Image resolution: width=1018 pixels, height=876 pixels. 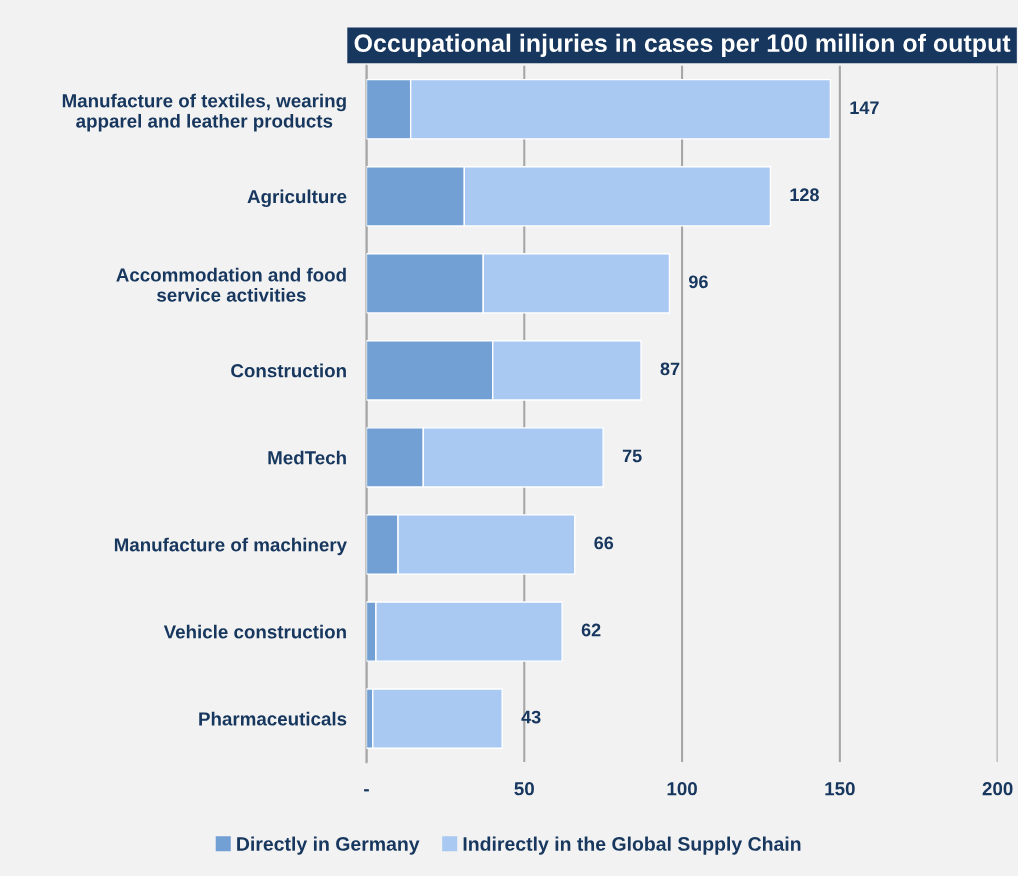 What do you see at coordinates (297, 198) in the screenshot?
I see `y-tick-label: Agriculture` at bounding box center [297, 198].